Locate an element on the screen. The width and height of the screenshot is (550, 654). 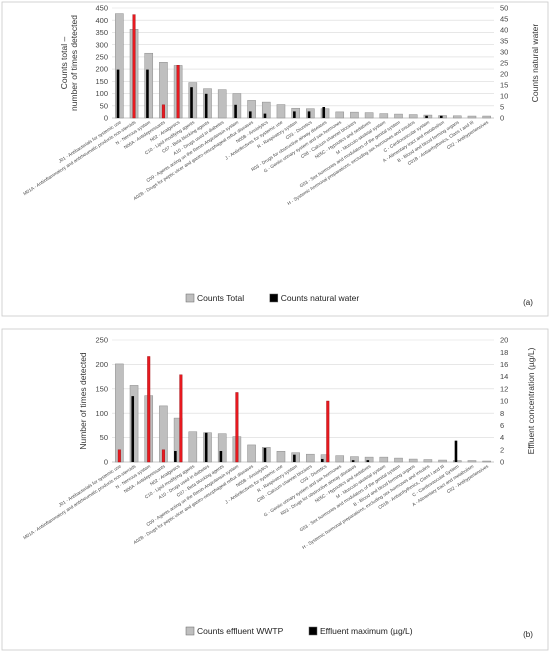
y-right-axis-title: Effluent concentration (µg/L) is located at coordinates (531, 400).